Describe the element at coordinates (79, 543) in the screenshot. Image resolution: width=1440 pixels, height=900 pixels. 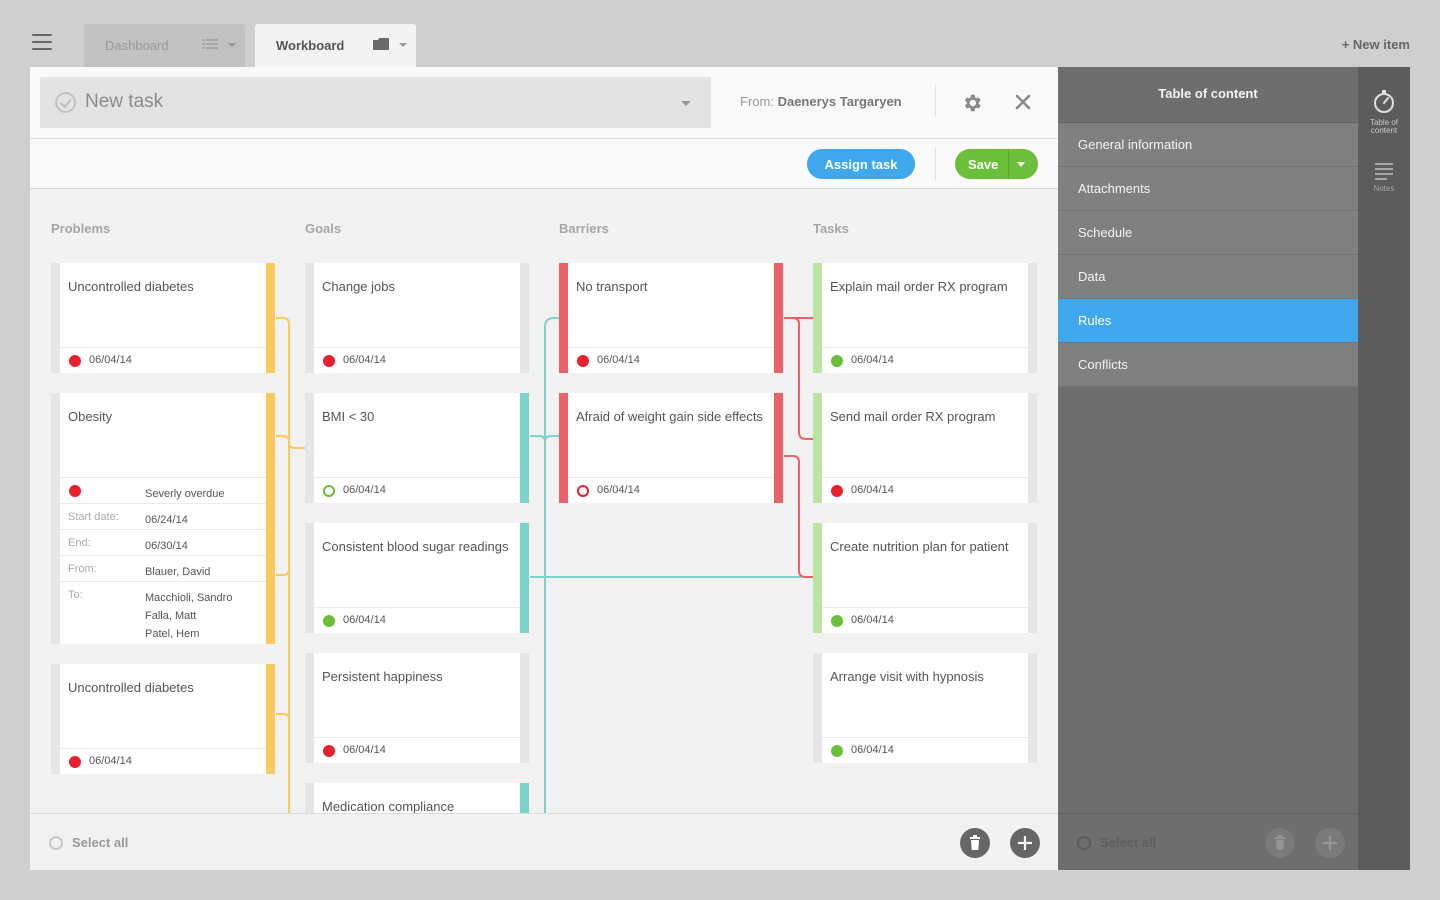
I see `end-date-label: End:` at that location.